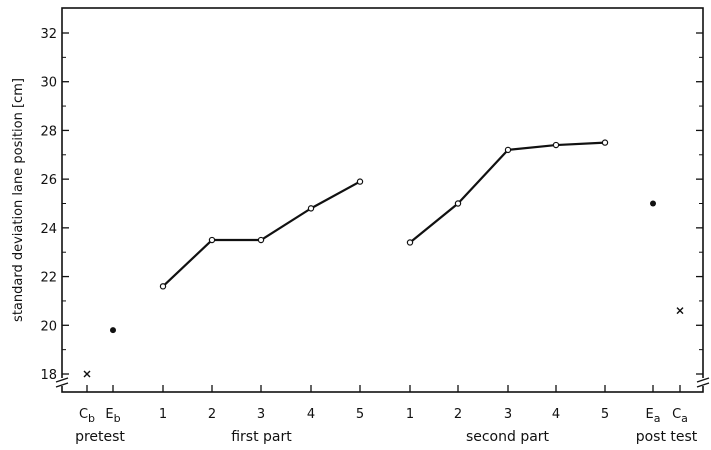 Image resolution: width=711 pixels, height=450 pixels. I want to click on x-group-label: post test, so click(667, 437).